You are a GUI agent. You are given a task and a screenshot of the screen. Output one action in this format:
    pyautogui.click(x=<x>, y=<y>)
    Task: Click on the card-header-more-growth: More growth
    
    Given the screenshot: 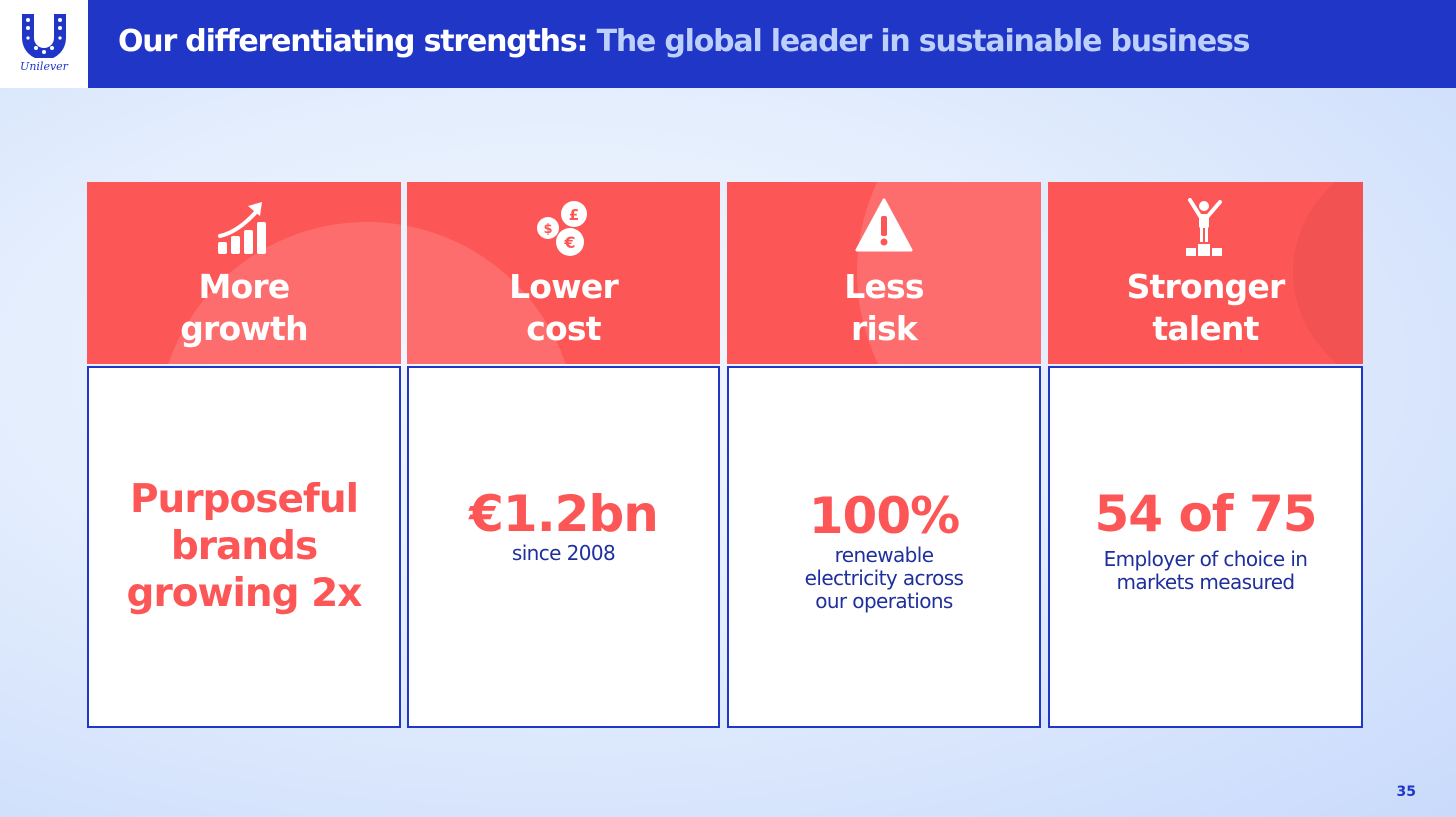 What is the action you would take?
    pyautogui.click(x=244, y=273)
    